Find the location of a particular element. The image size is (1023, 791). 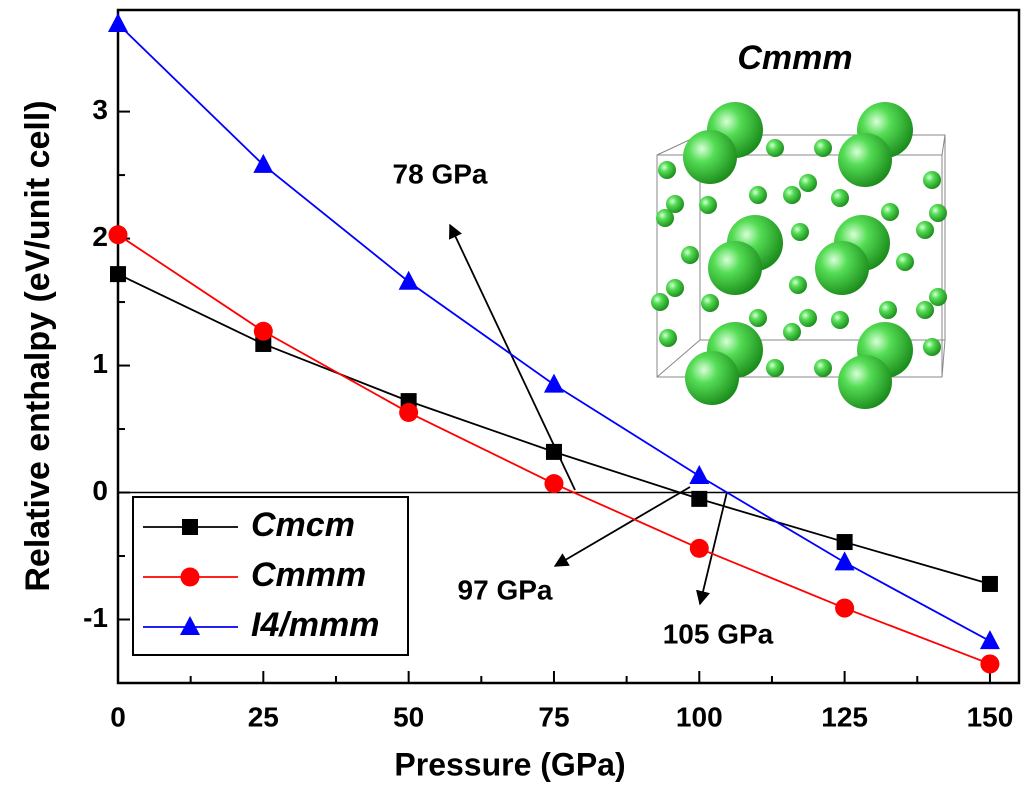

y-tick-label: 2 is located at coordinates (100, 236).